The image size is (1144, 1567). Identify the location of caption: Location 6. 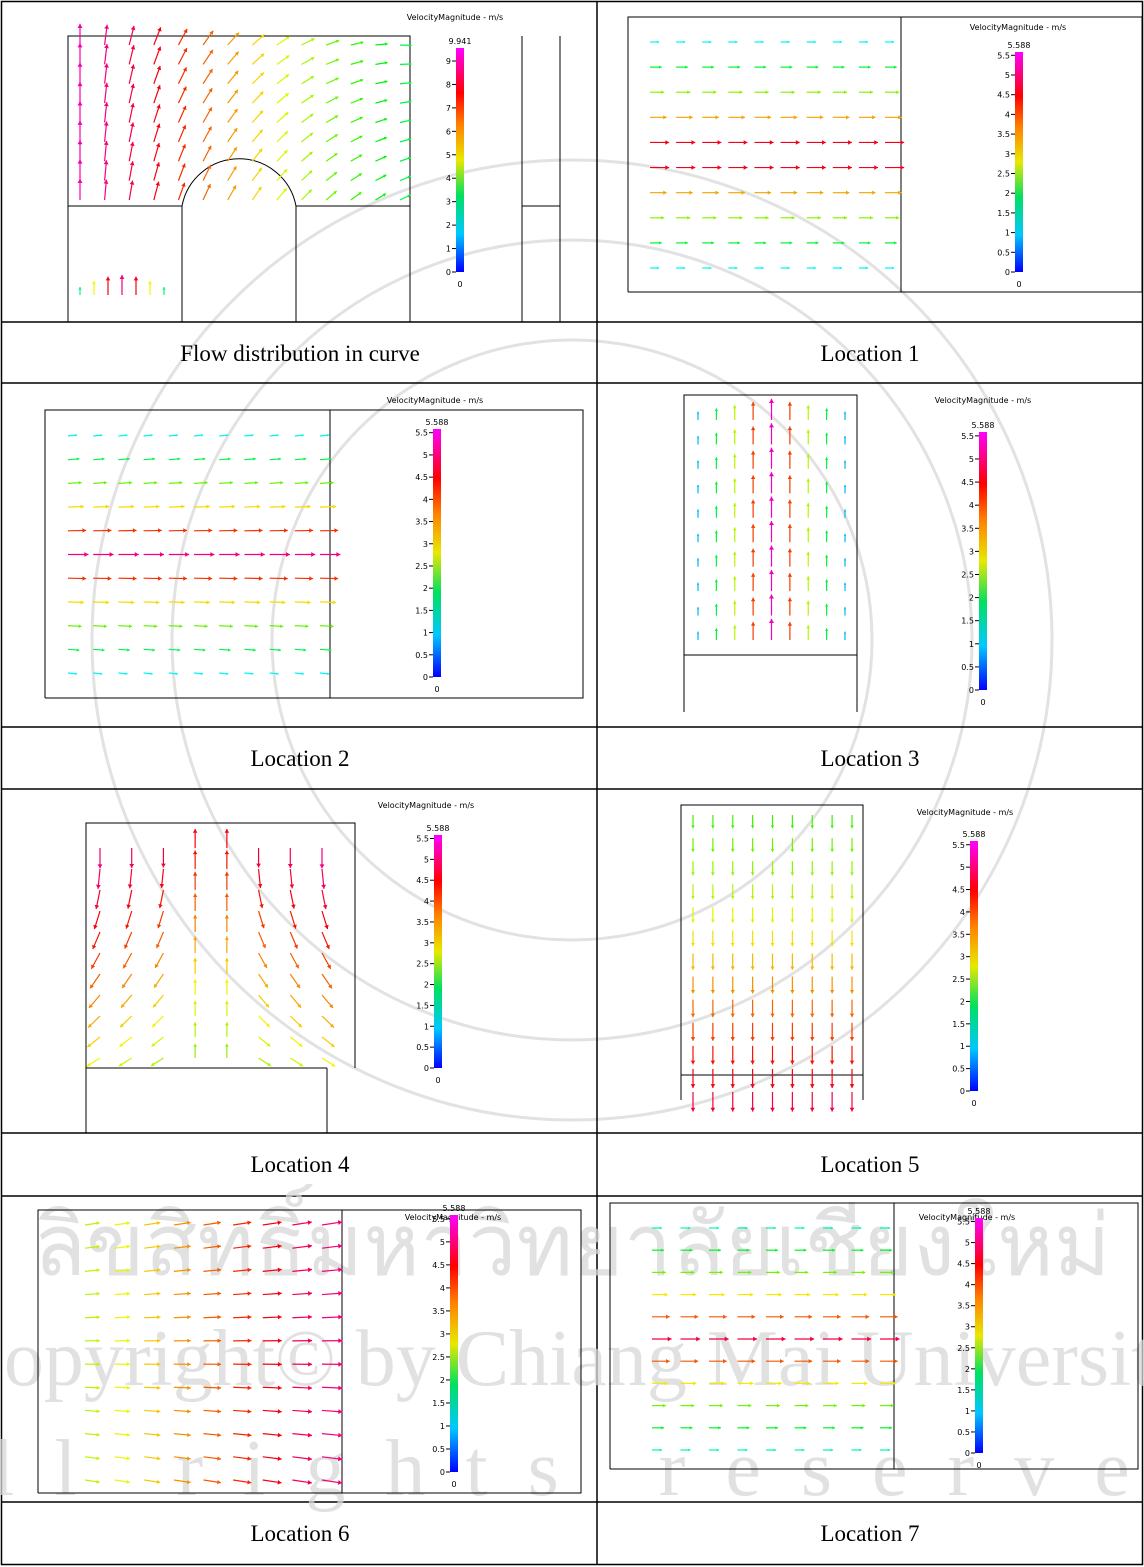
(300, 1533).